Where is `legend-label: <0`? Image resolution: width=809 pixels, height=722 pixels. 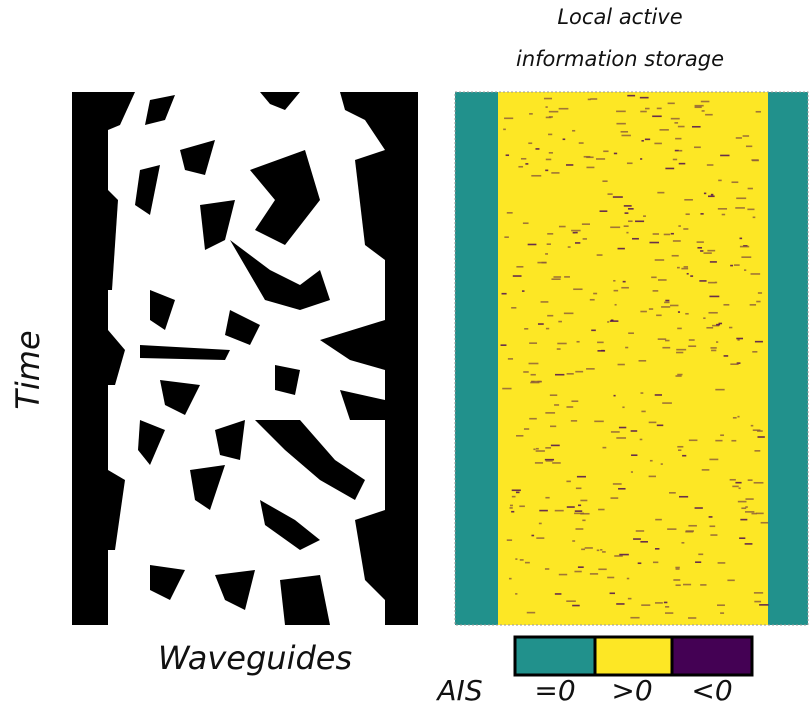
legend-label: <0 is located at coordinates (711, 690).